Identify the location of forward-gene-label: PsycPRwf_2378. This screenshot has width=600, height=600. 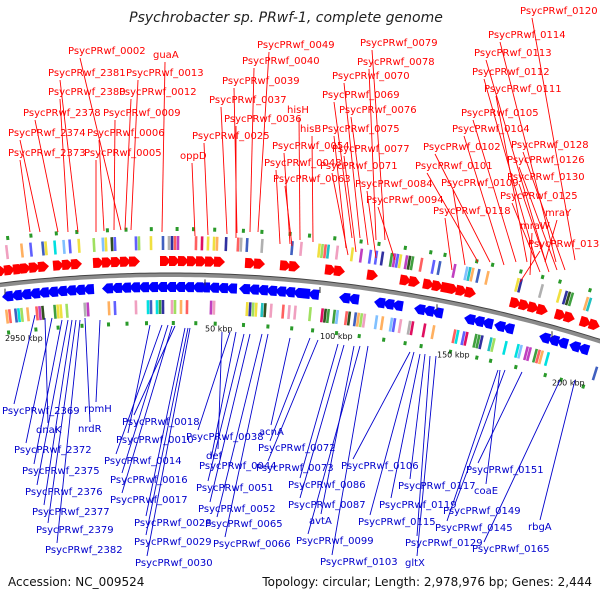
(62, 113).